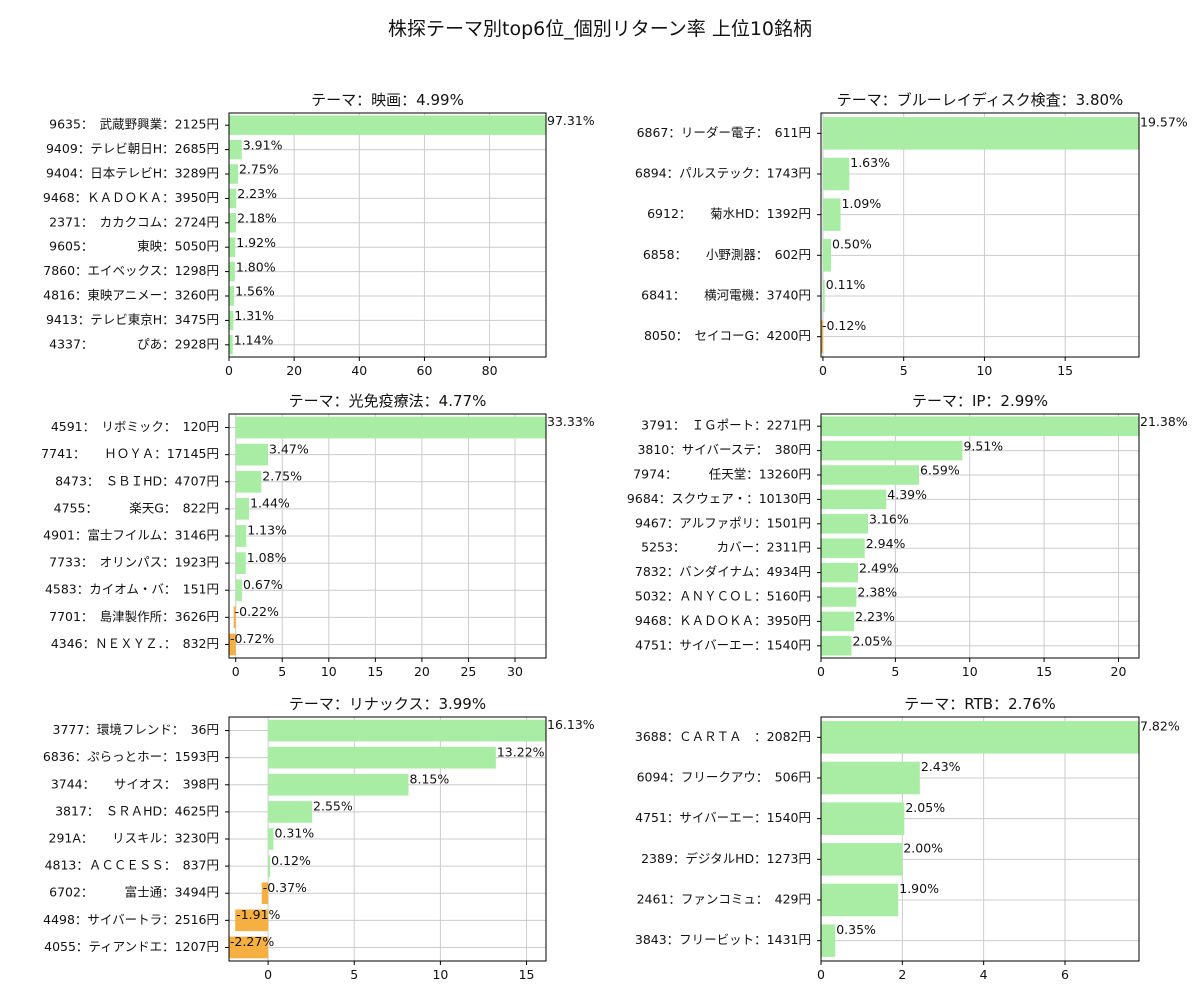 The width and height of the screenshot is (1200, 1000). Describe the element at coordinates (1164, 122) in the screenshot. I see `data-label: 19.57%` at that location.